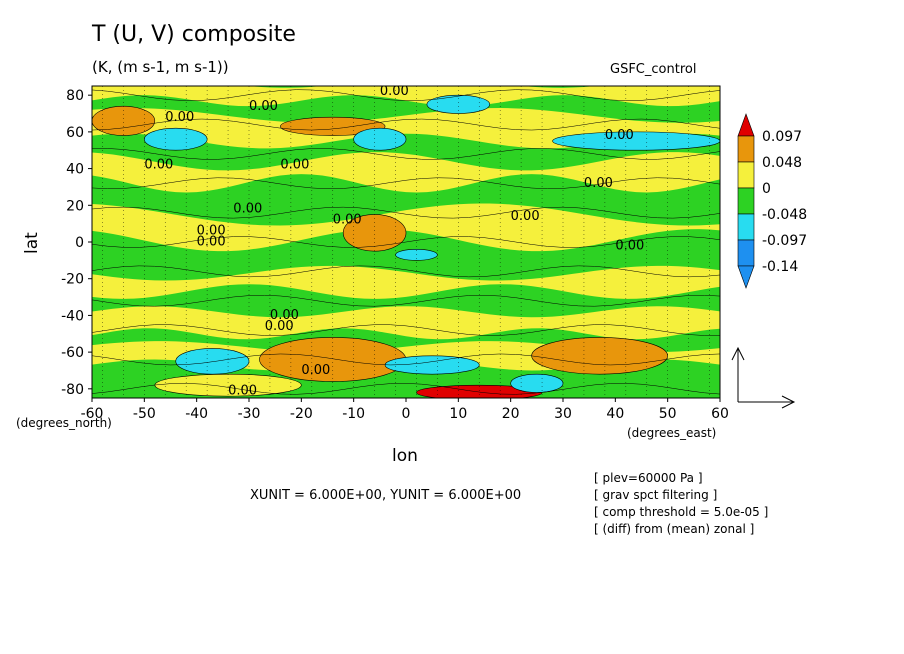  Describe the element at coordinates (144, 414) in the screenshot. I see `x-tick-label: -50` at that location.